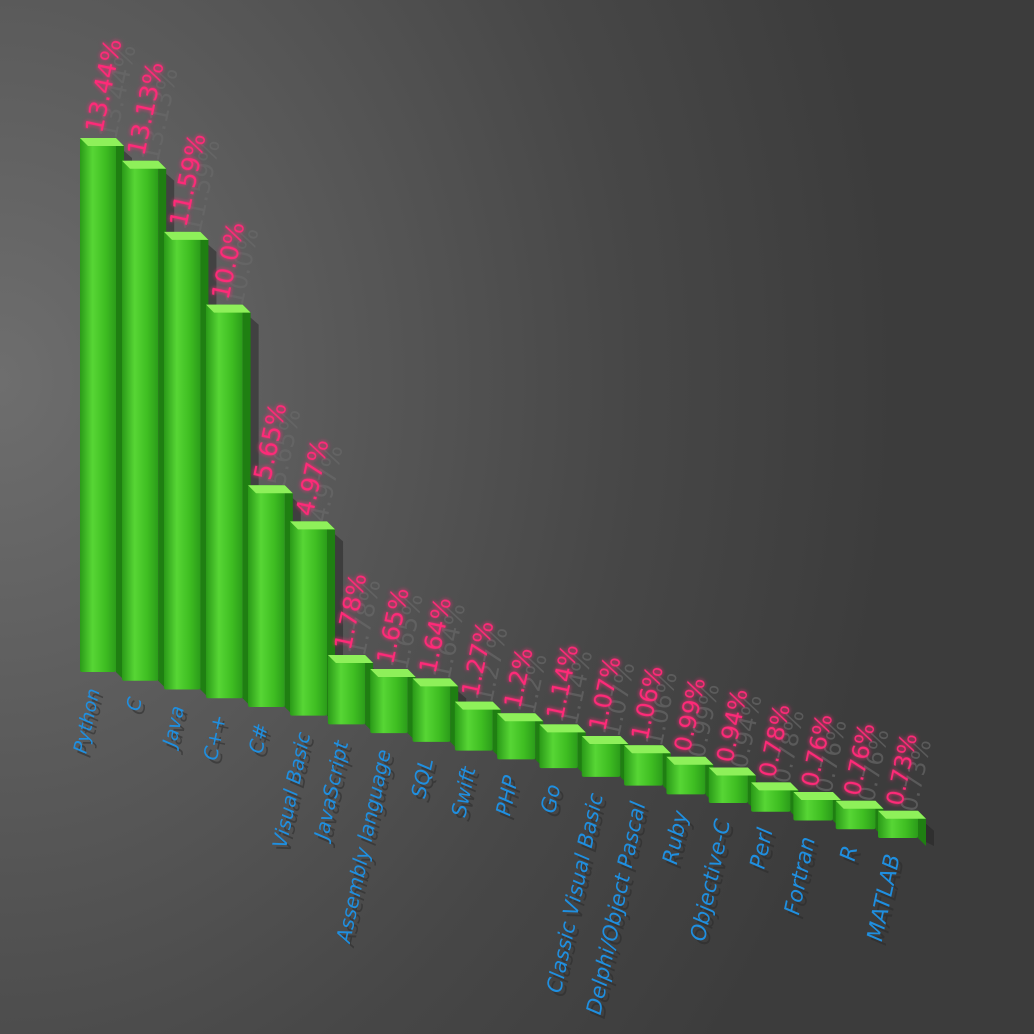 This screenshot has height=1034, width=1034. What do you see at coordinates (520, 717) in the screenshot?
I see `bar-top-php` at bounding box center [520, 717].